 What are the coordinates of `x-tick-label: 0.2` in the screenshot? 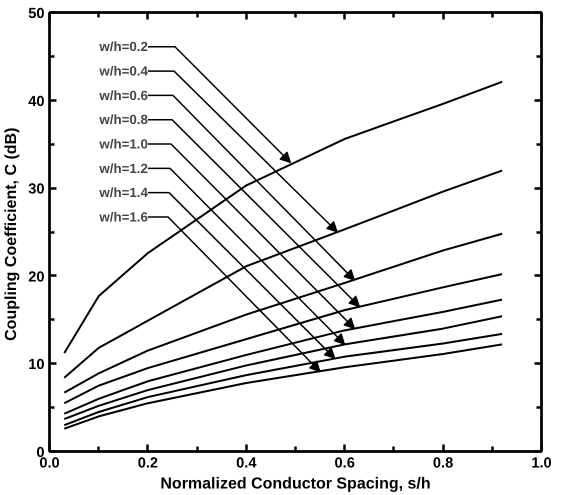 It's located at (148, 464).